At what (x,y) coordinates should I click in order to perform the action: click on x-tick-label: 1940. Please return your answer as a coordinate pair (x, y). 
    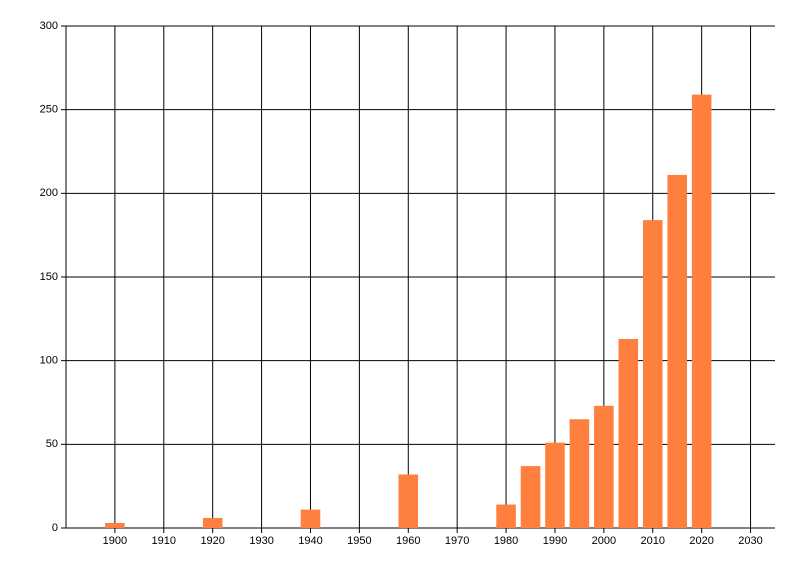
    Looking at the image, I should click on (310, 541).